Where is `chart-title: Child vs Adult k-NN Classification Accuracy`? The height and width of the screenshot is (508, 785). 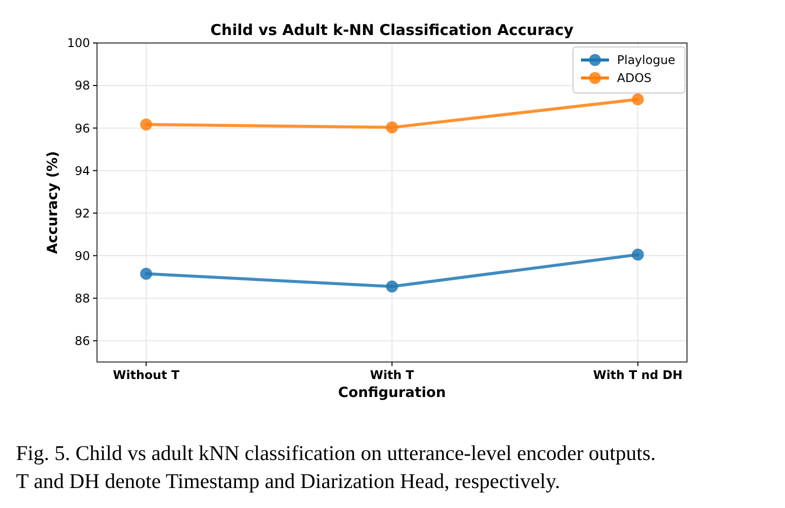
chart-title: Child vs Adult k-NN Classification Accuracy is located at coordinates (392, 30).